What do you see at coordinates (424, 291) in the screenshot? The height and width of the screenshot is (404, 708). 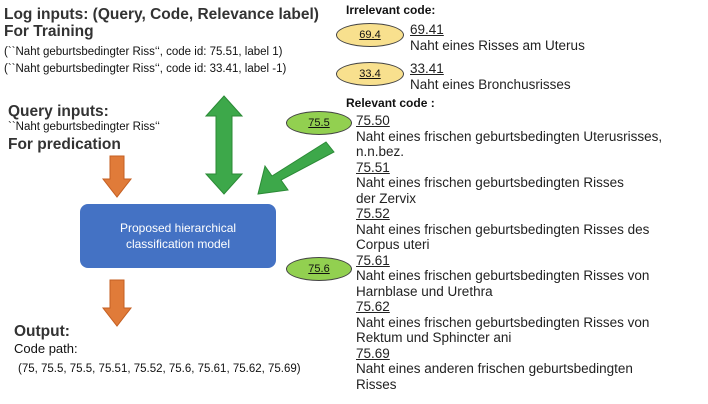 I see `relevant-desc-line: Harnblase und Urethra` at bounding box center [424, 291].